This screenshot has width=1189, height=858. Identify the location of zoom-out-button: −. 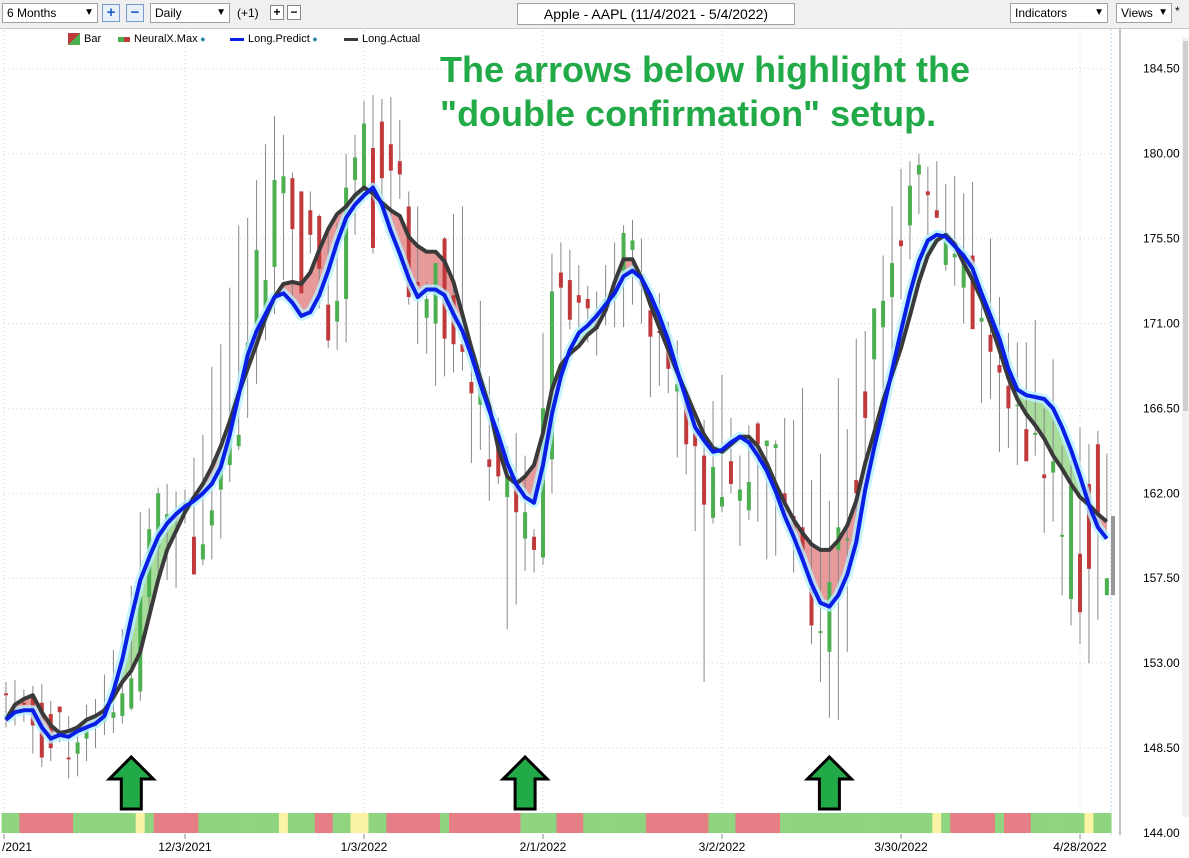
(135, 13).